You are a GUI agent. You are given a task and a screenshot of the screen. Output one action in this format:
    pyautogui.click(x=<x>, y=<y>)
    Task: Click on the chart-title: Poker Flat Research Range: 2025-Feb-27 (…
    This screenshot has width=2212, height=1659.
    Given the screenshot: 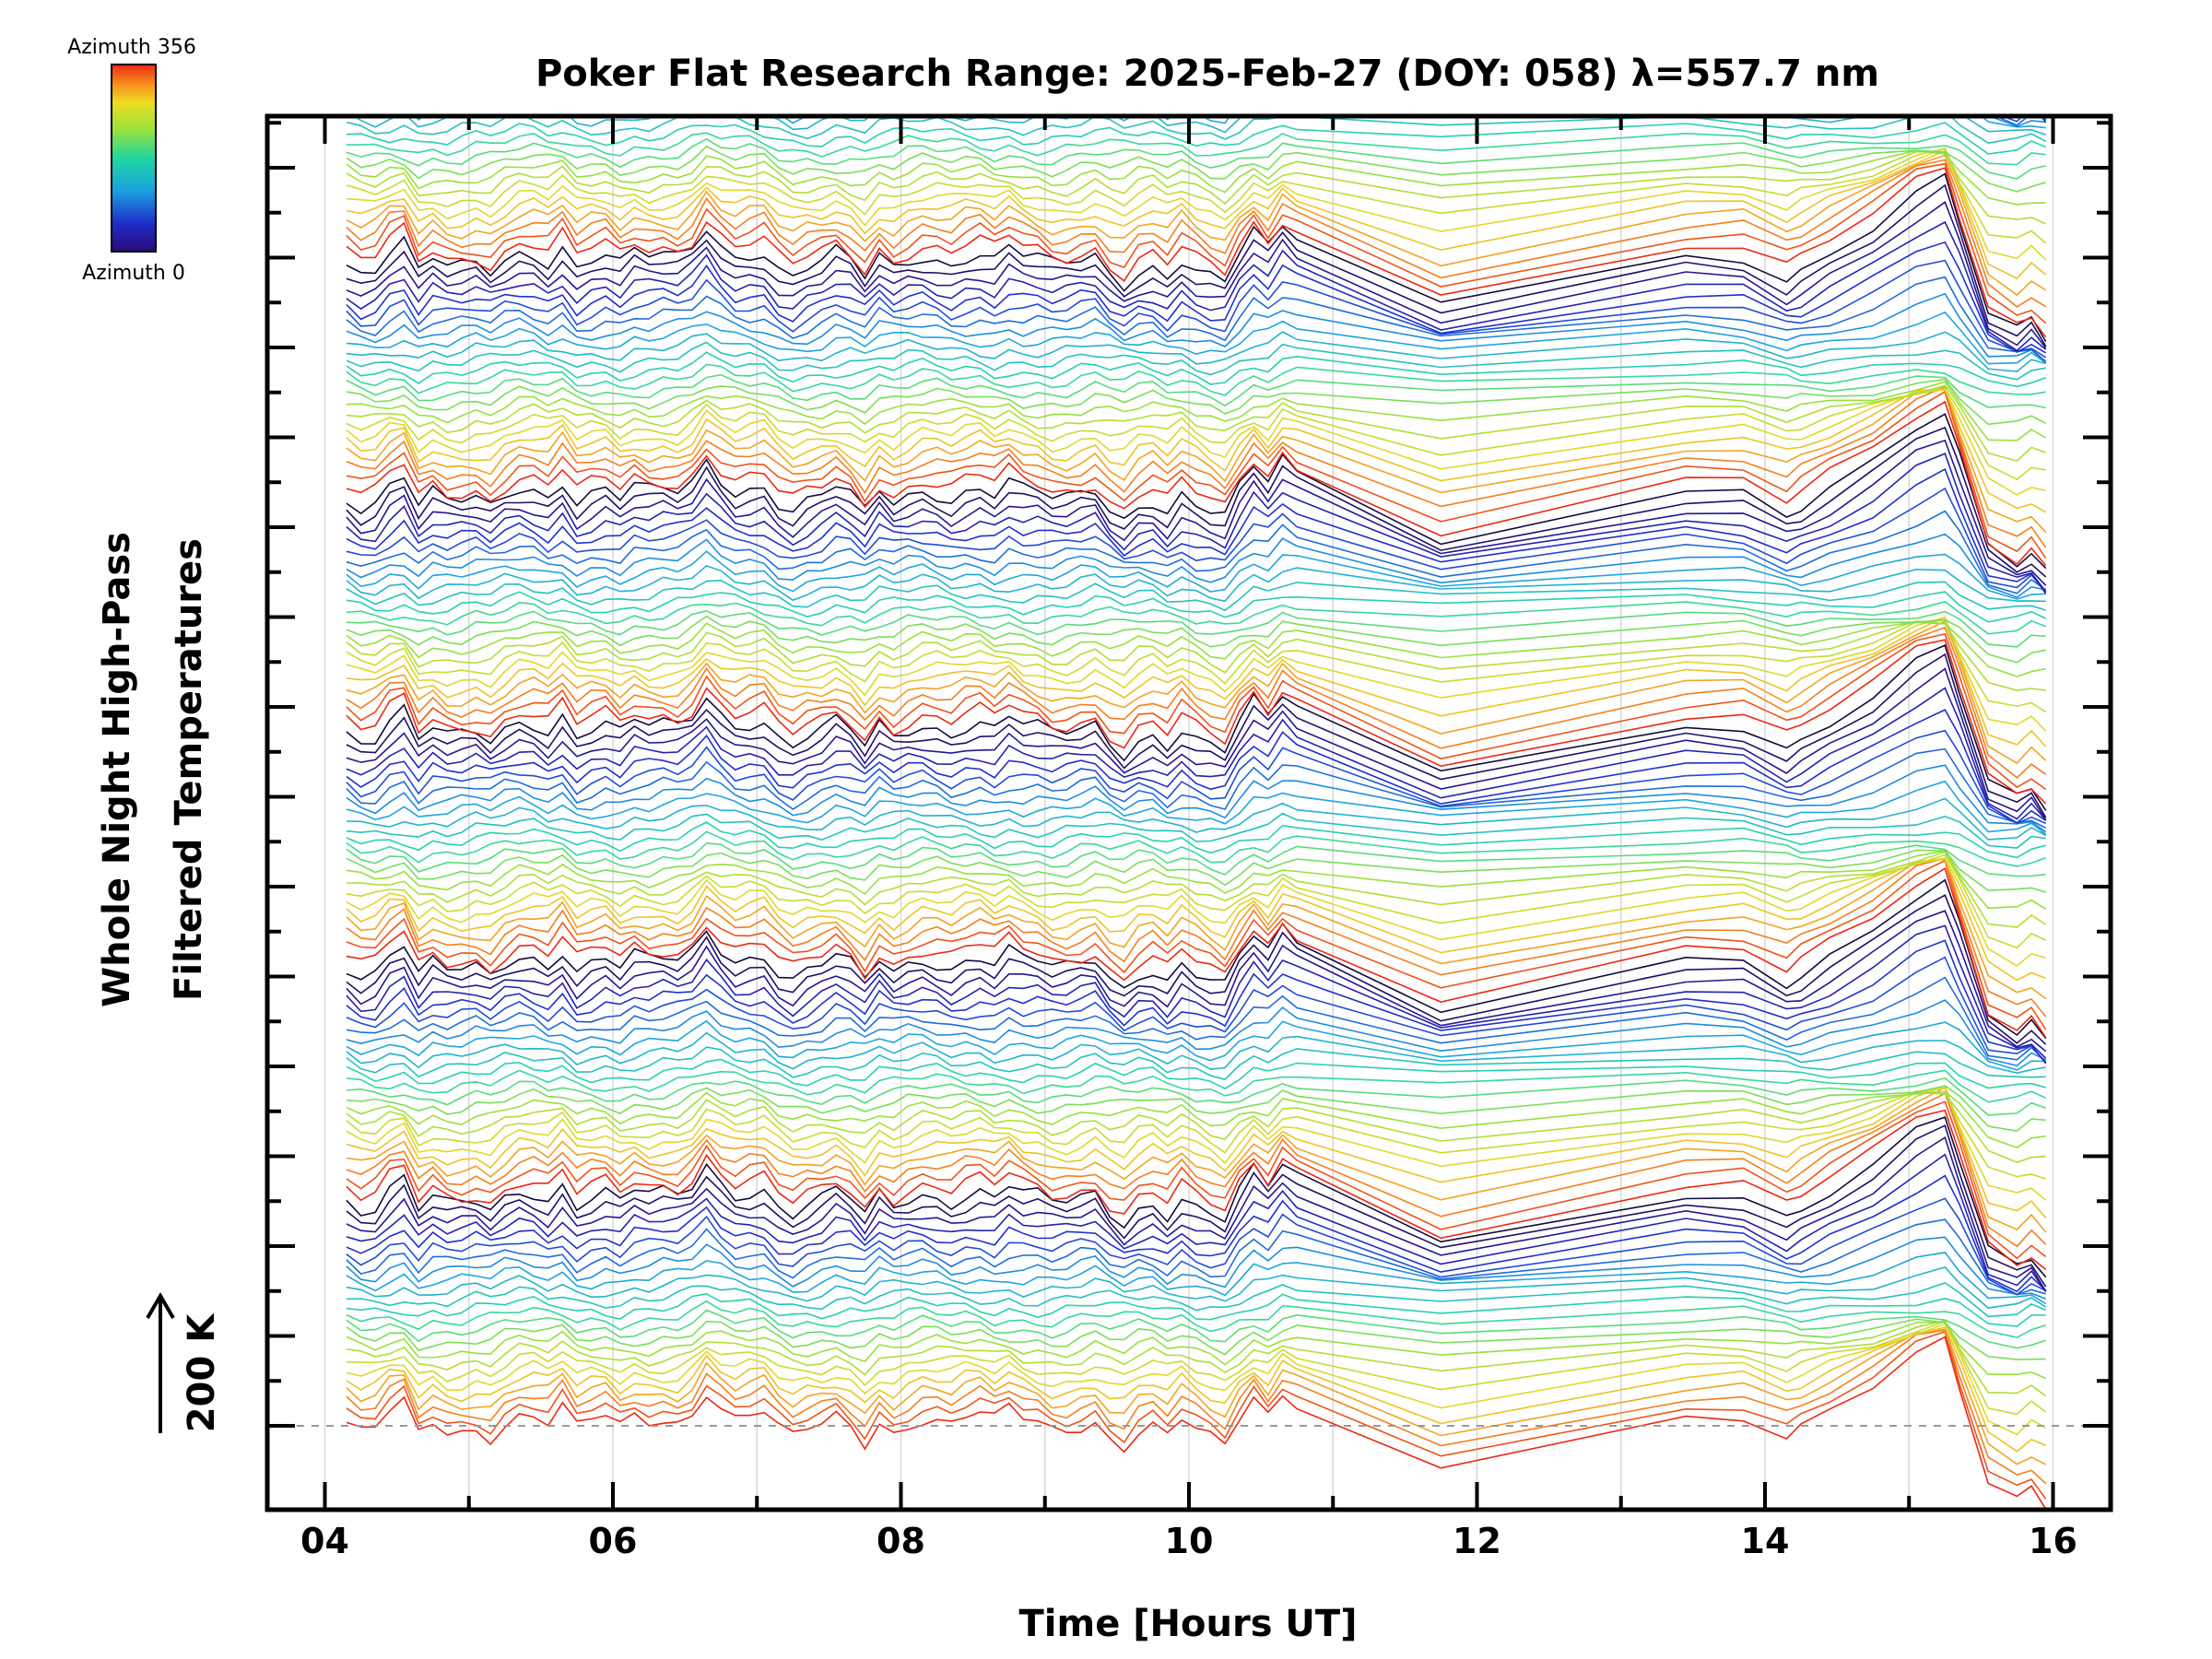 What is the action you would take?
    pyautogui.click(x=1207, y=74)
    